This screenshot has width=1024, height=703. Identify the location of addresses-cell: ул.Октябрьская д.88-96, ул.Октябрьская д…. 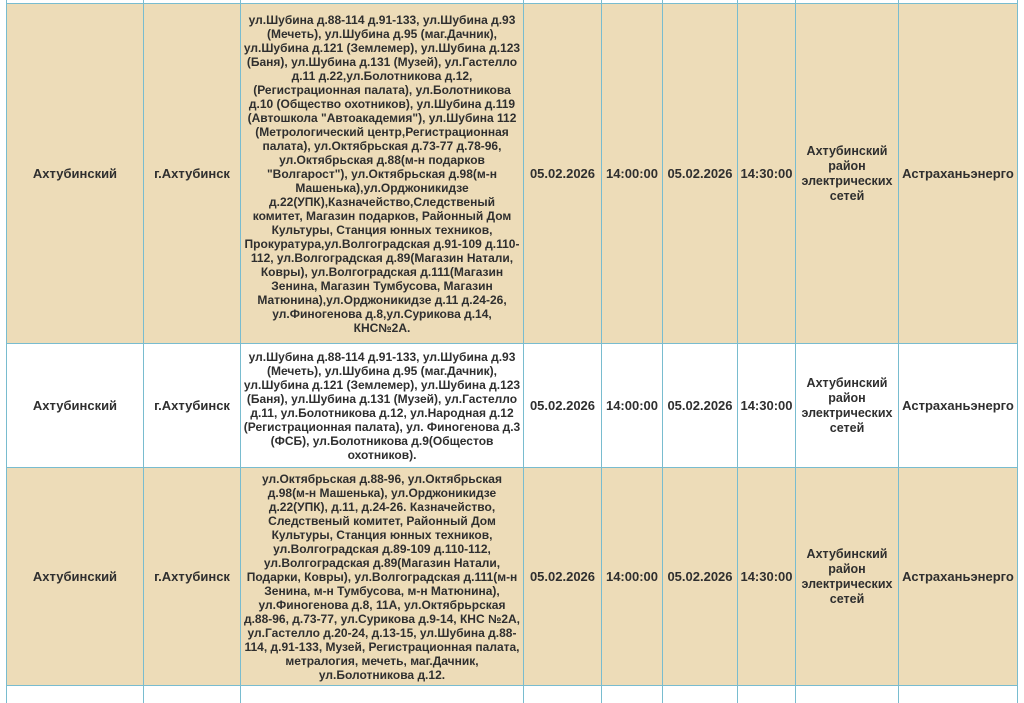
(382, 576).